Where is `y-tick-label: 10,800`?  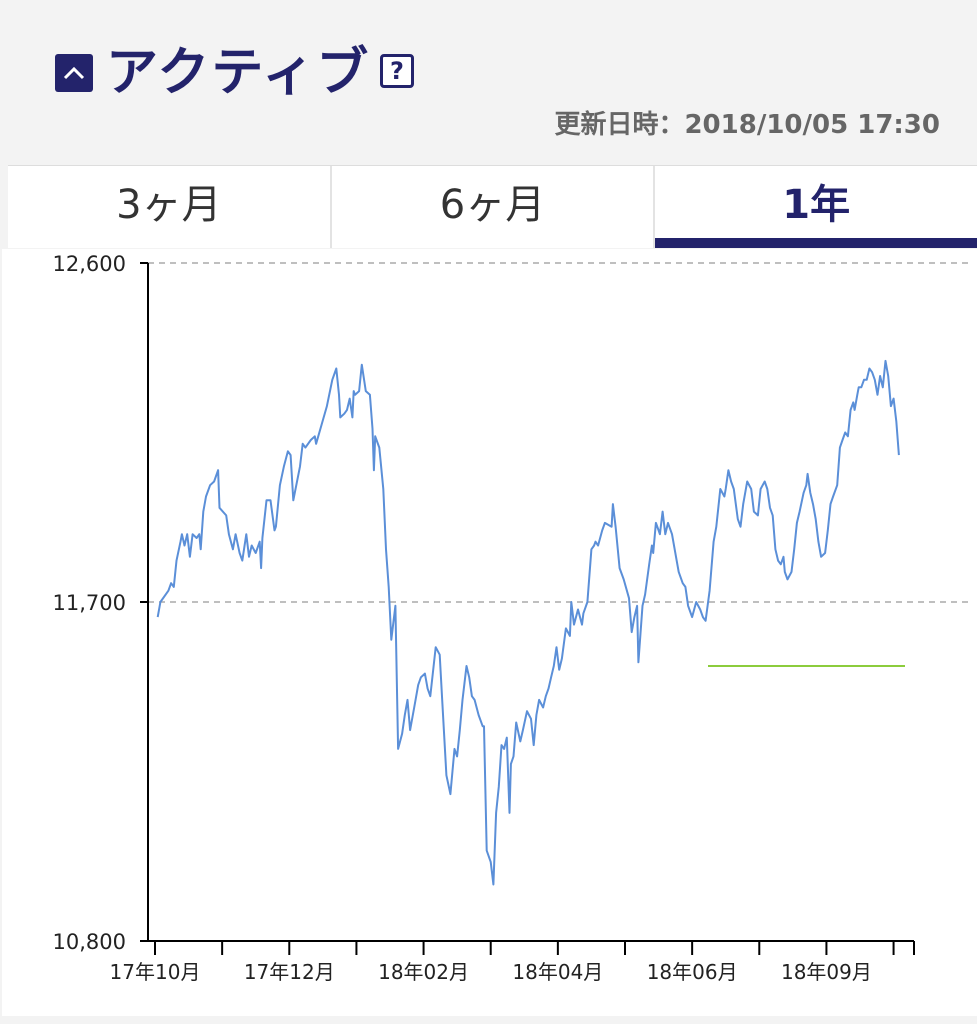 y-tick-label: 10,800 is located at coordinates (89, 942).